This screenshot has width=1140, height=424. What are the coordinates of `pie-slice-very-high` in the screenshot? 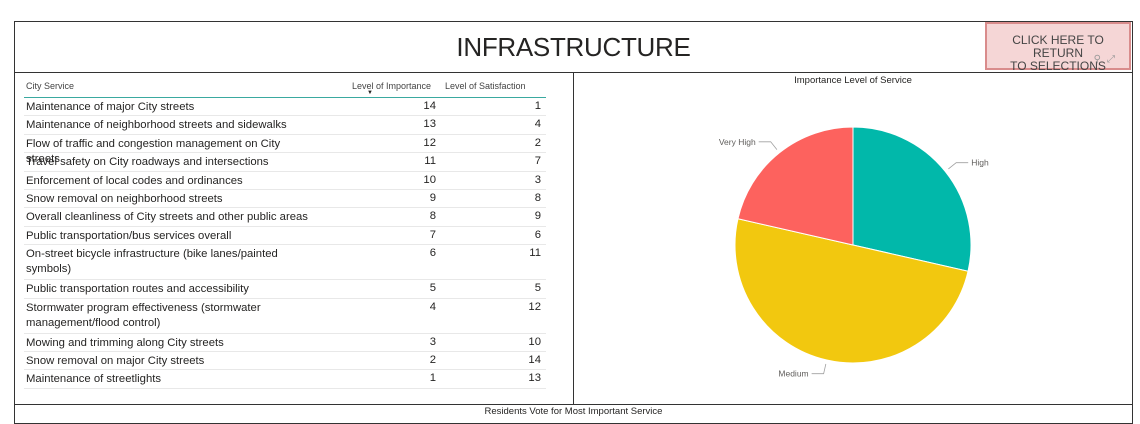 It's located at (795, 186).